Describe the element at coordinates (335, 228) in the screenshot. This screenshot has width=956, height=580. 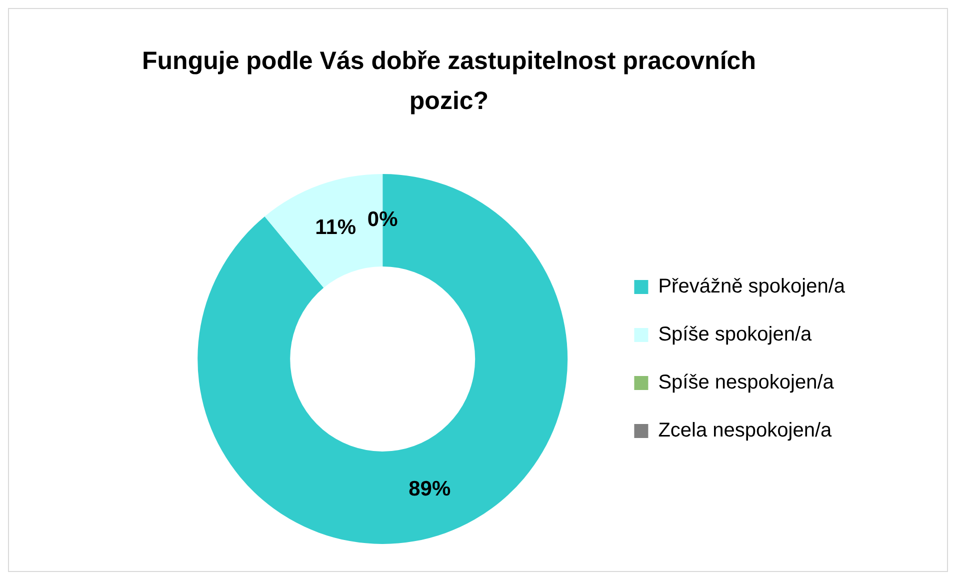
I see `data-label: 11%` at that location.